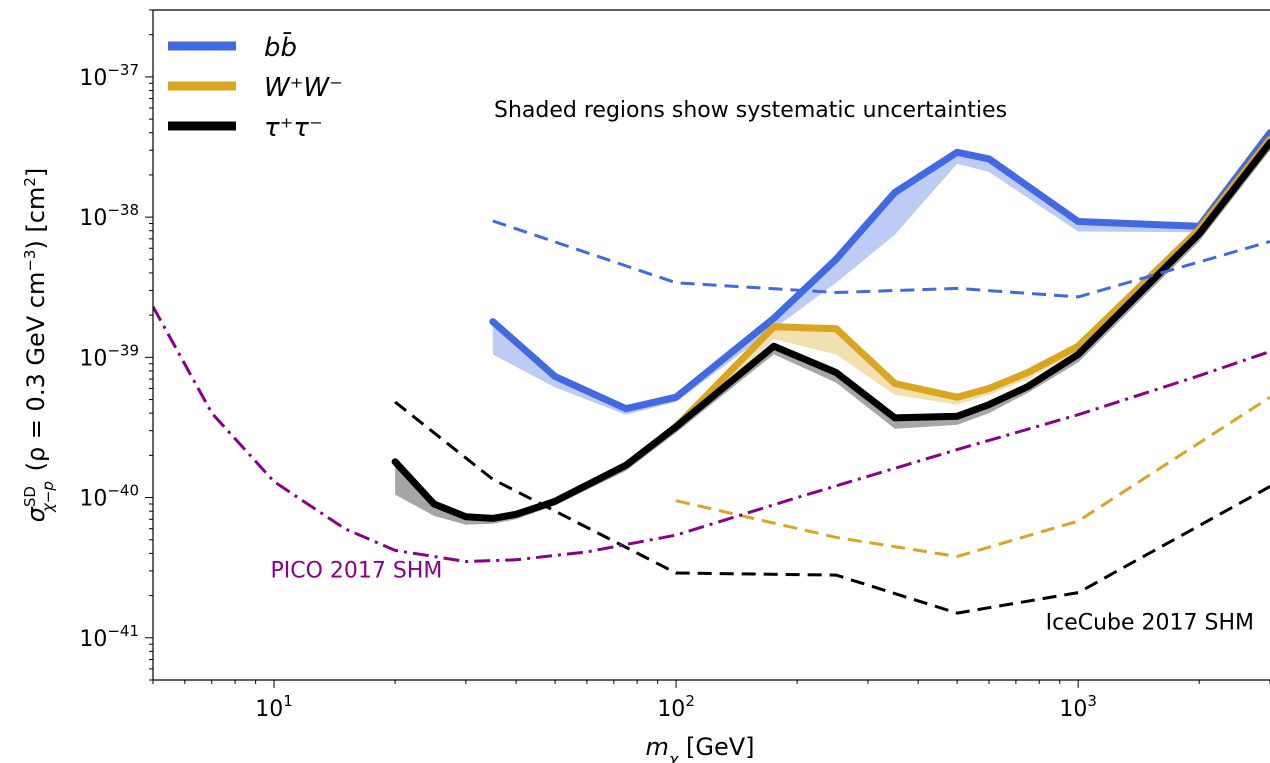 The width and height of the screenshot is (1270, 763). I want to click on legend-label-ww: W⁺W⁻, so click(303, 88).